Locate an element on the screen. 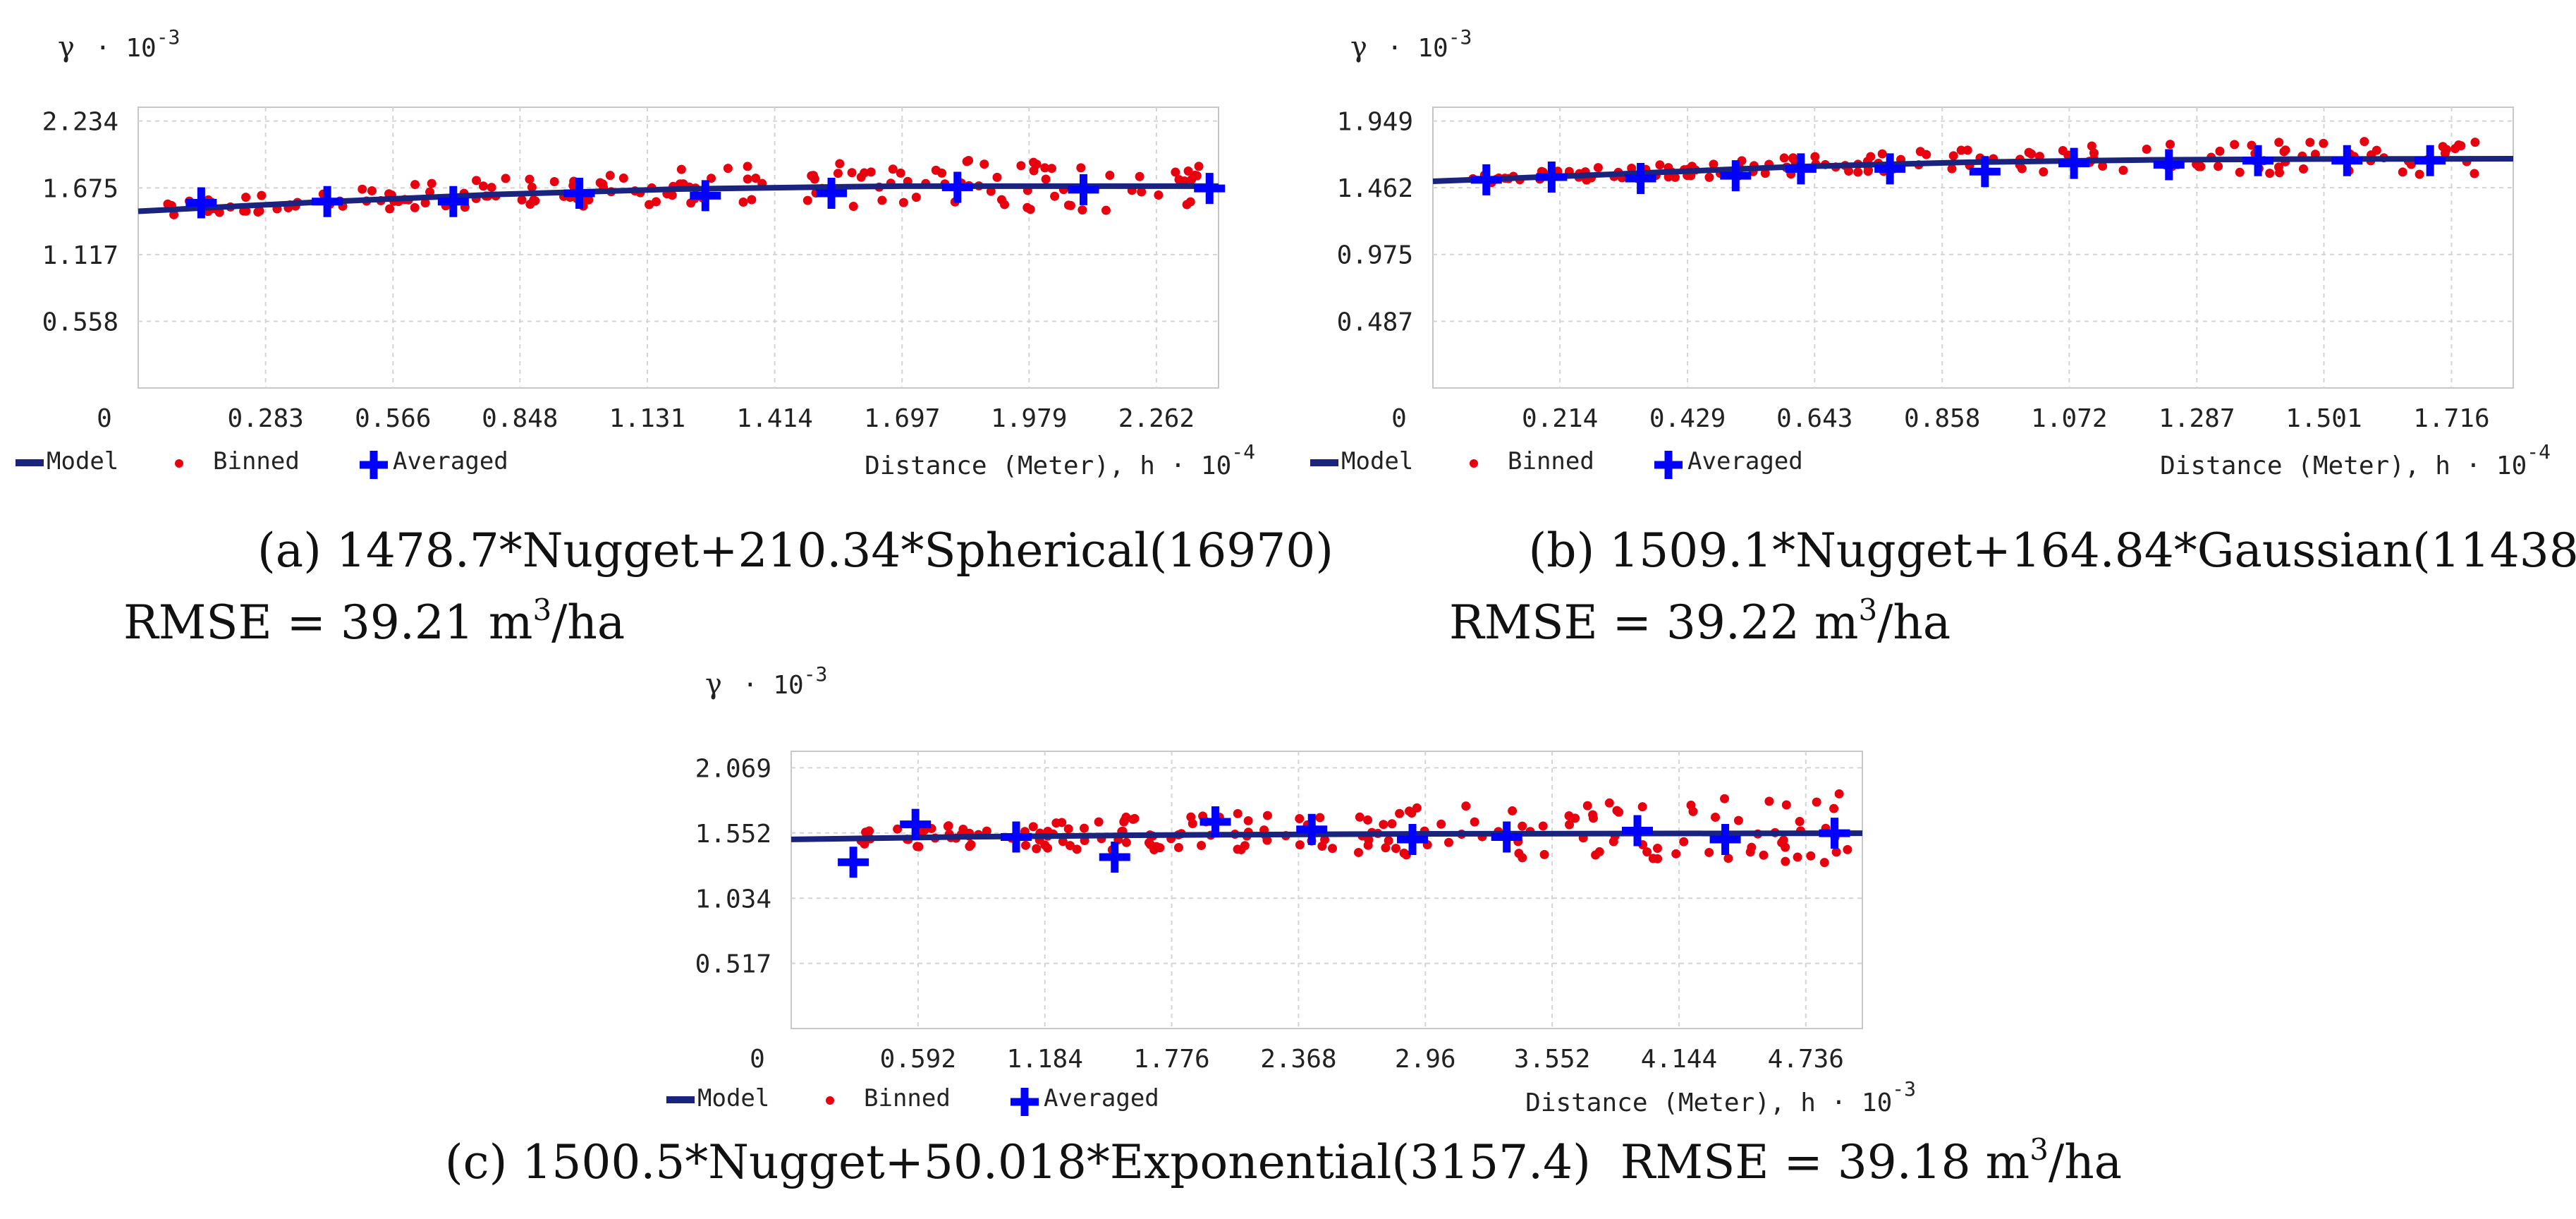 The height and width of the screenshot is (1219, 2576). x-axis-label: Distance (Meter), h · 10-4 is located at coordinates (1060, 460).